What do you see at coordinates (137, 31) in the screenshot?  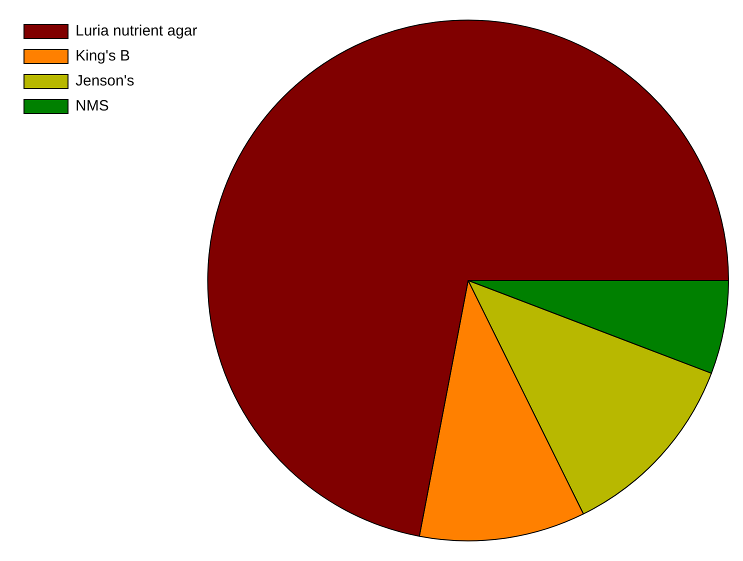 I see `legend-label: Luria nutrient agar` at bounding box center [137, 31].